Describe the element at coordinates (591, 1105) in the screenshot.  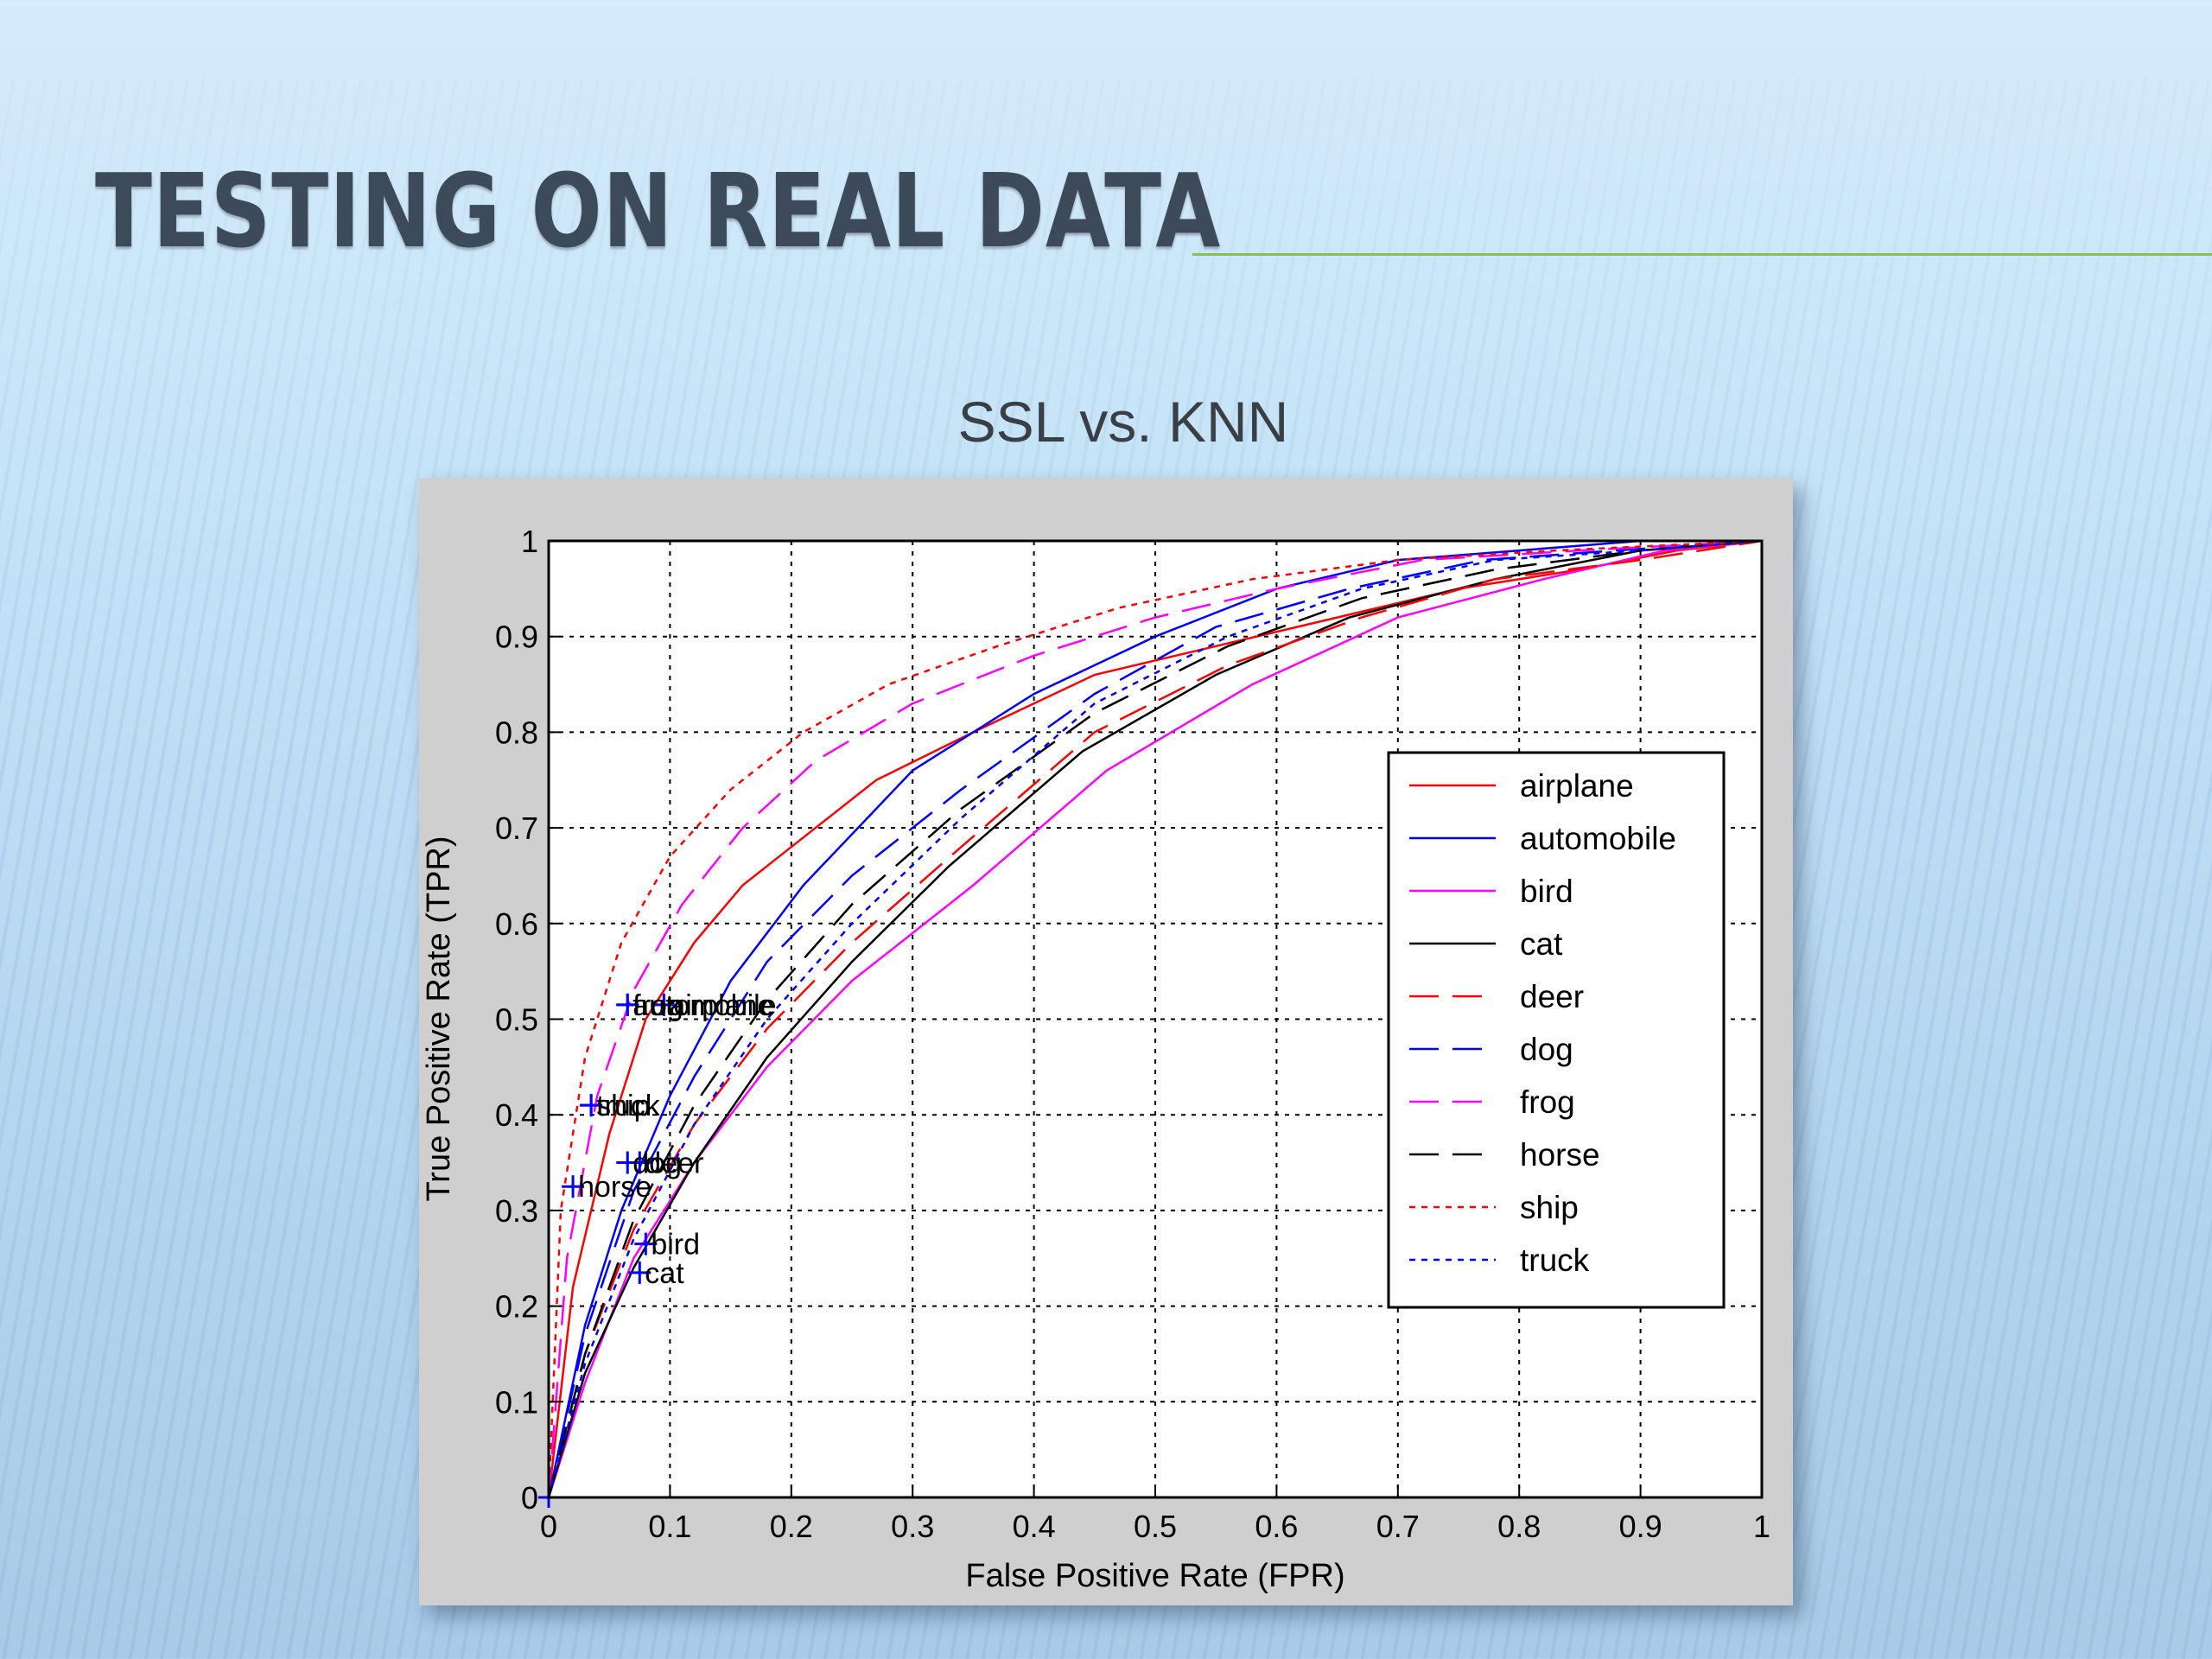
I see `point-marker-truck` at that location.